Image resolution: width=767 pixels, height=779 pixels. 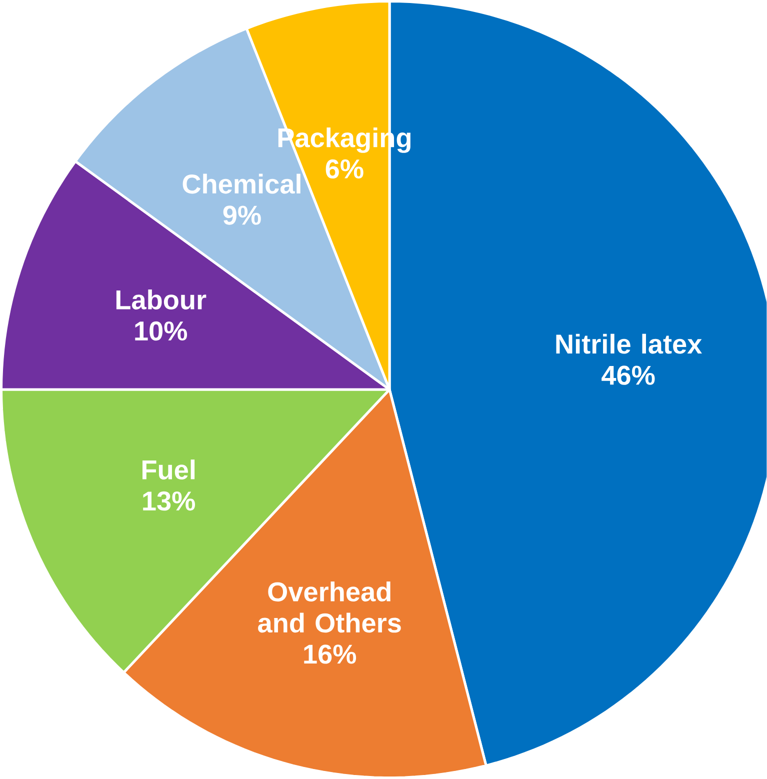 What do you see at coordinates (330, 654) in the screenshot?
I see `data-label: 16%` at bounding box center [330, 654].